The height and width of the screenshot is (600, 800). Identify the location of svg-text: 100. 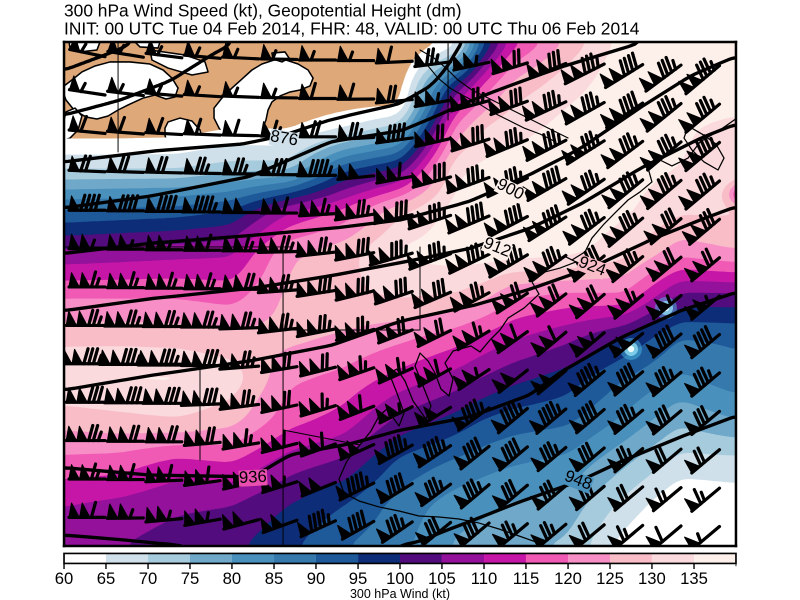
(400, 578).